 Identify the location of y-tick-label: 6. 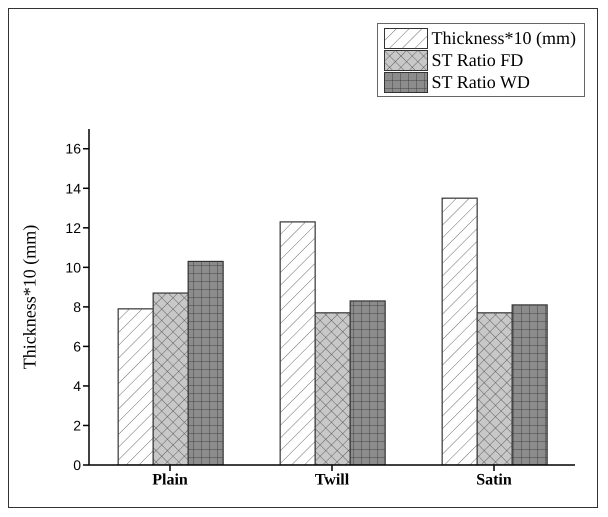
(77, 346).